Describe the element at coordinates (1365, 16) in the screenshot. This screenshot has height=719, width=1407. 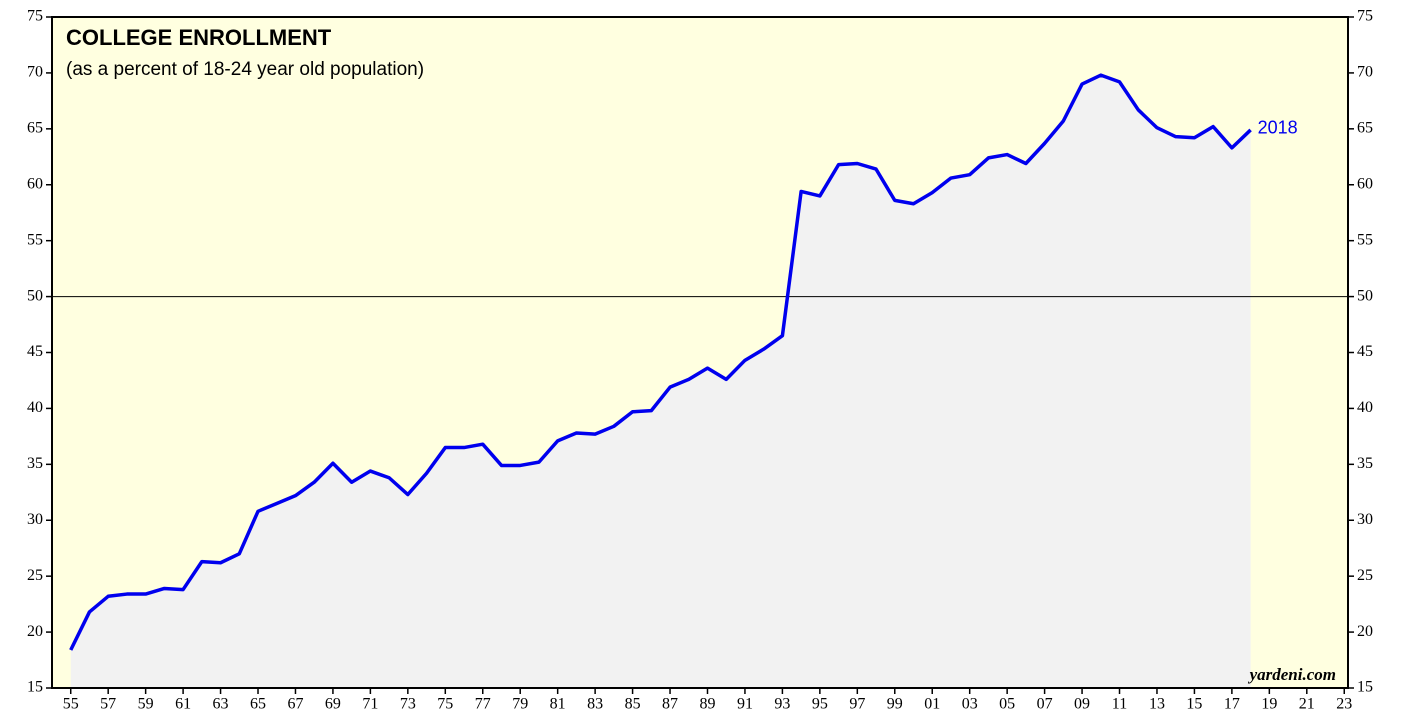
I see `y2-tick-label: 75` at that location.